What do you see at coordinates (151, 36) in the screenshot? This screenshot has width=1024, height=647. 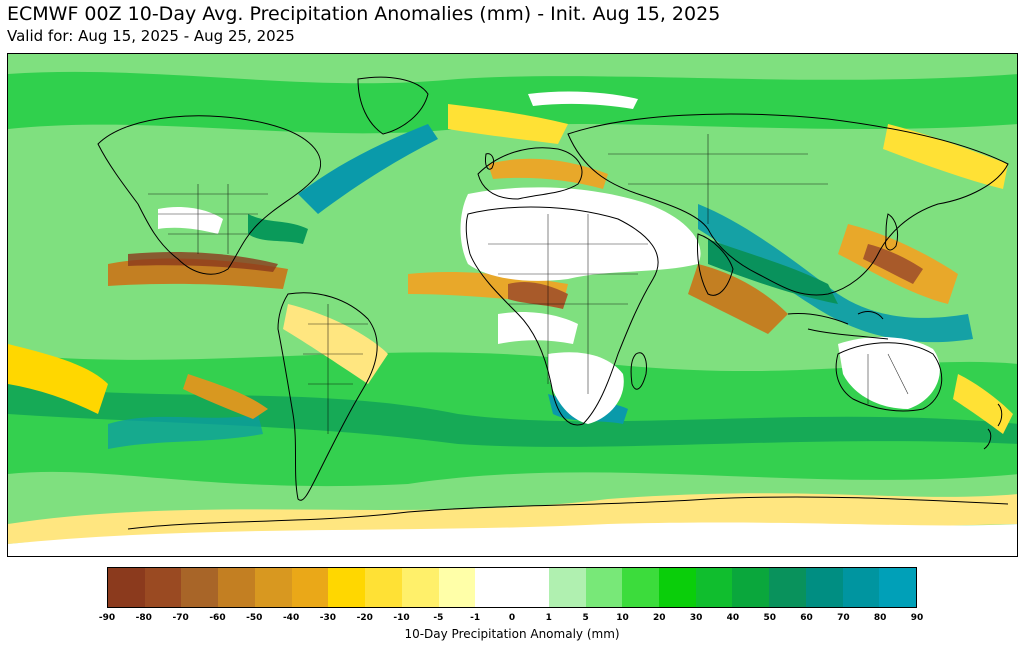 I see `valid-period: Valid for: Aug 15, 2025 - Aug 25, 2025` at bounding box center [151, 36].